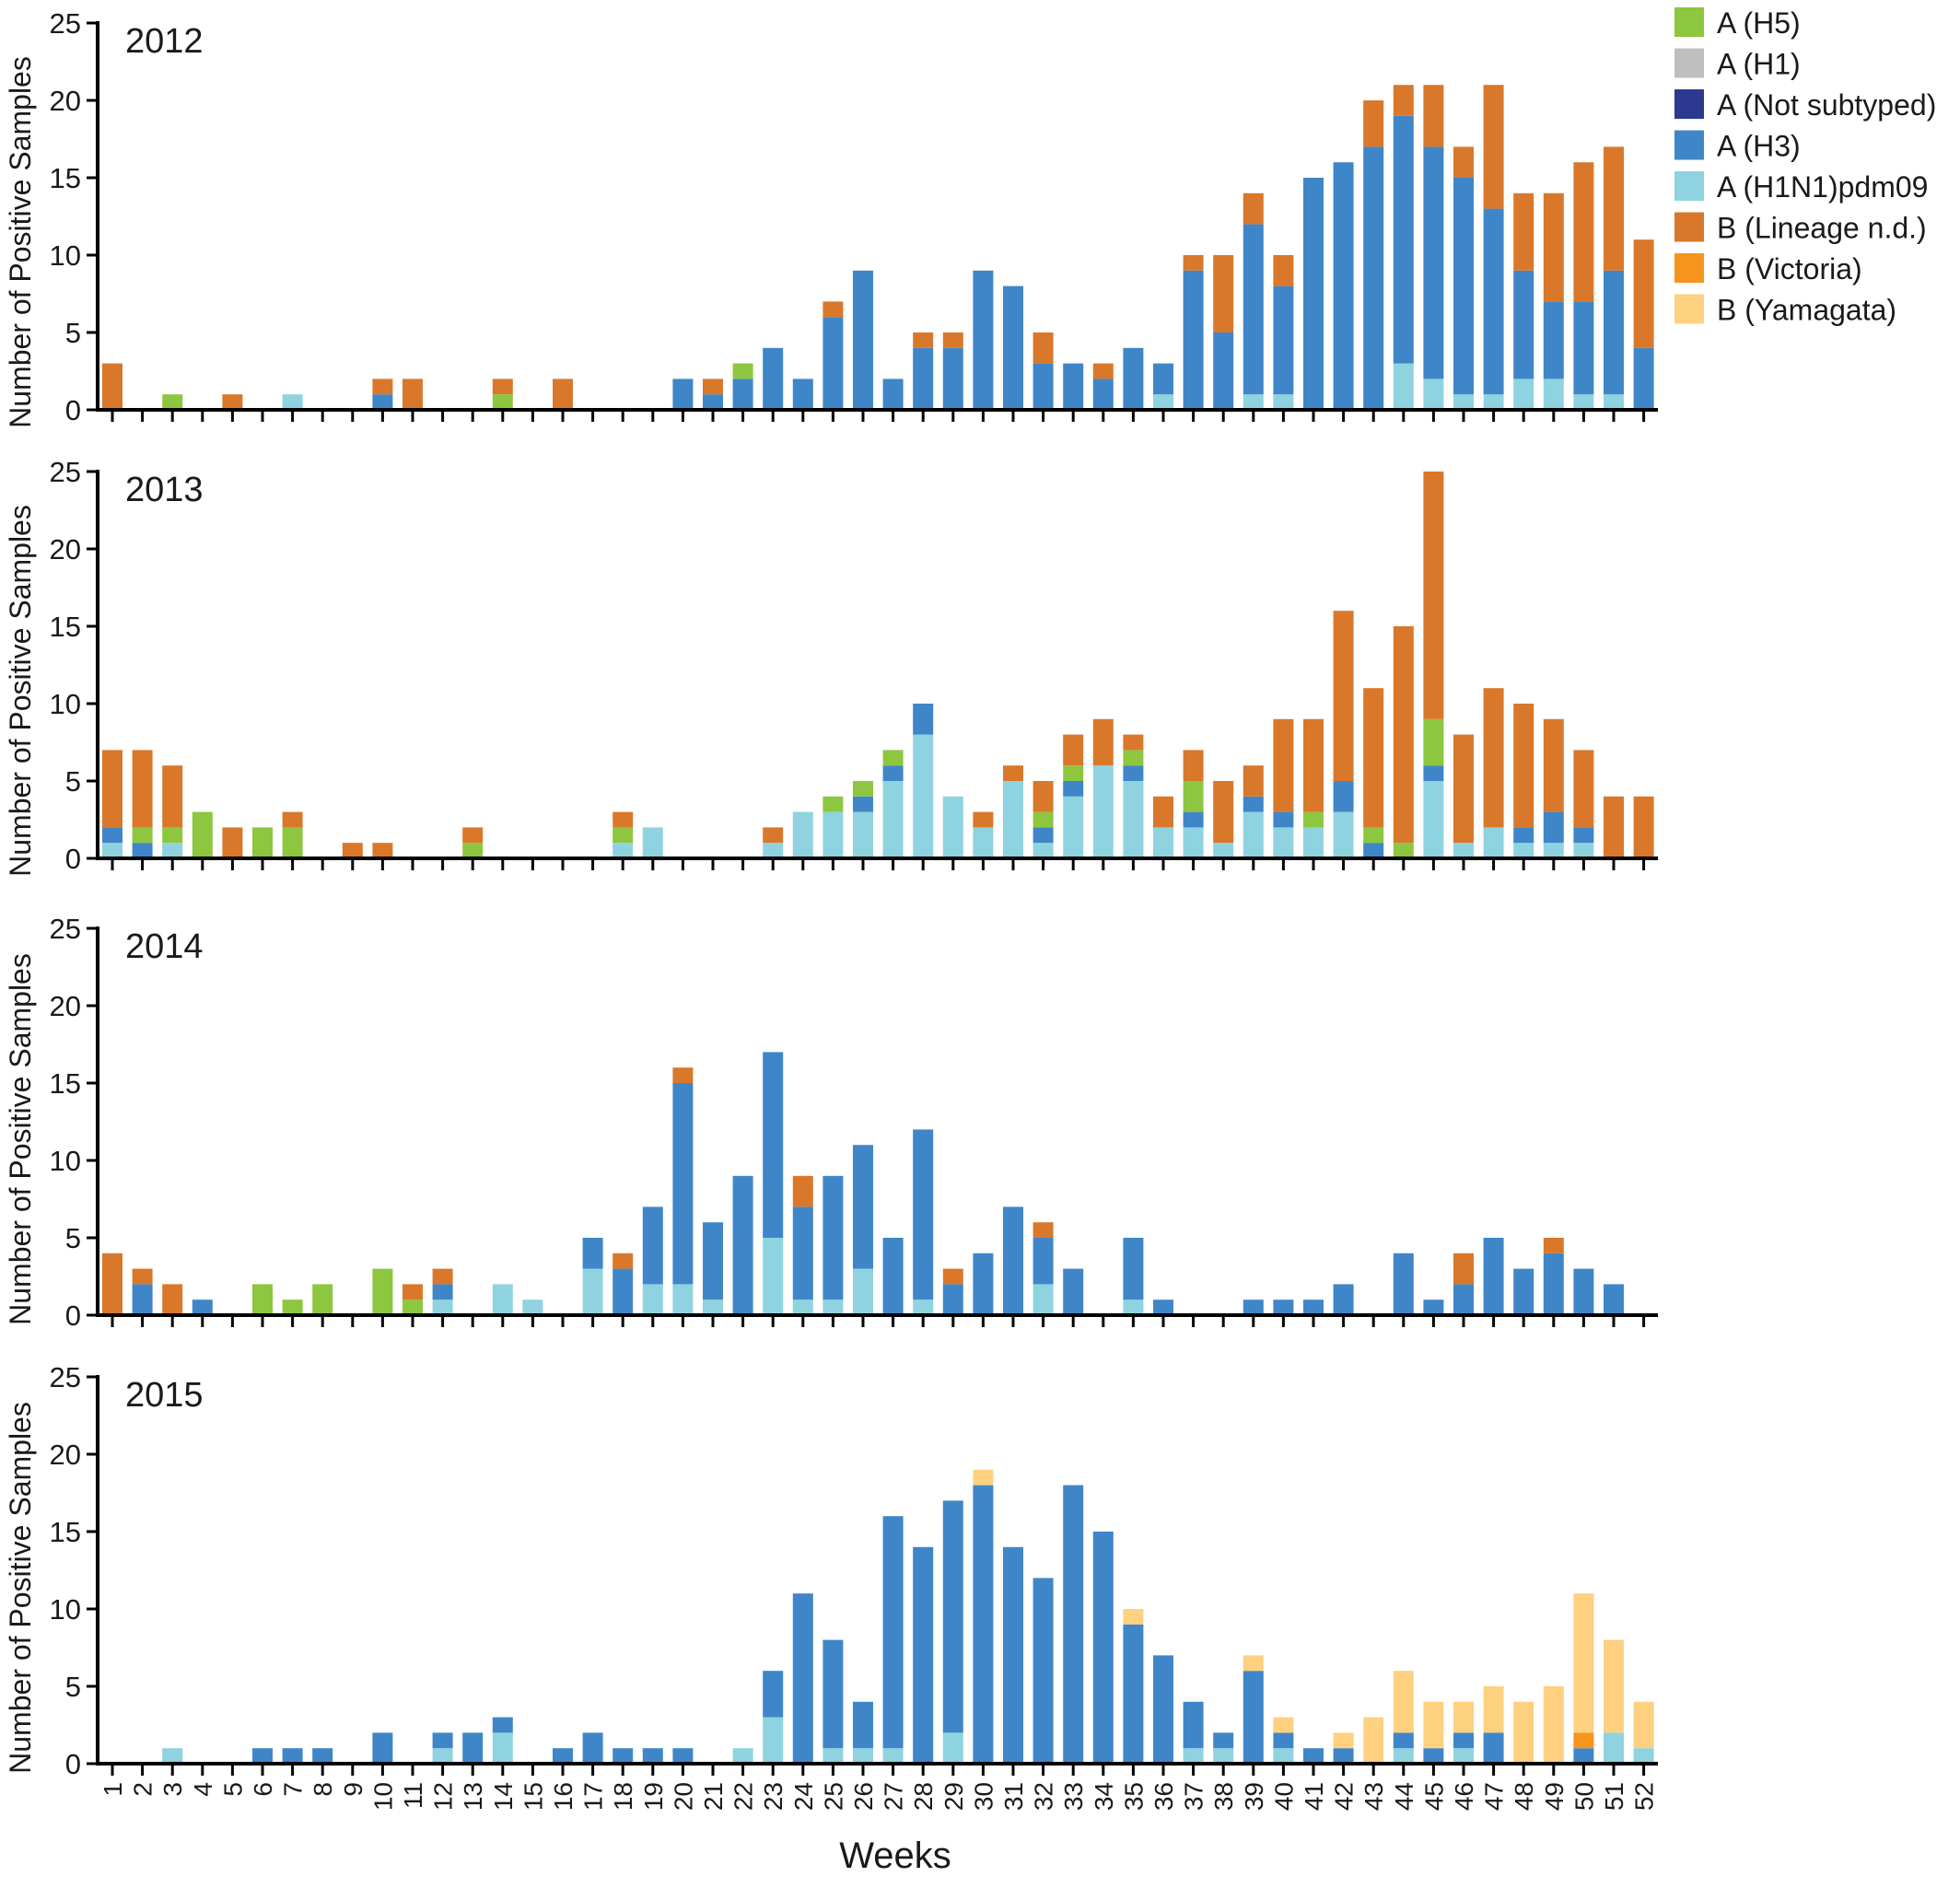 This screenshot has height=1888, width=1960. I want to click on bar-2012-week-51-pdm, so click(1614, 402).